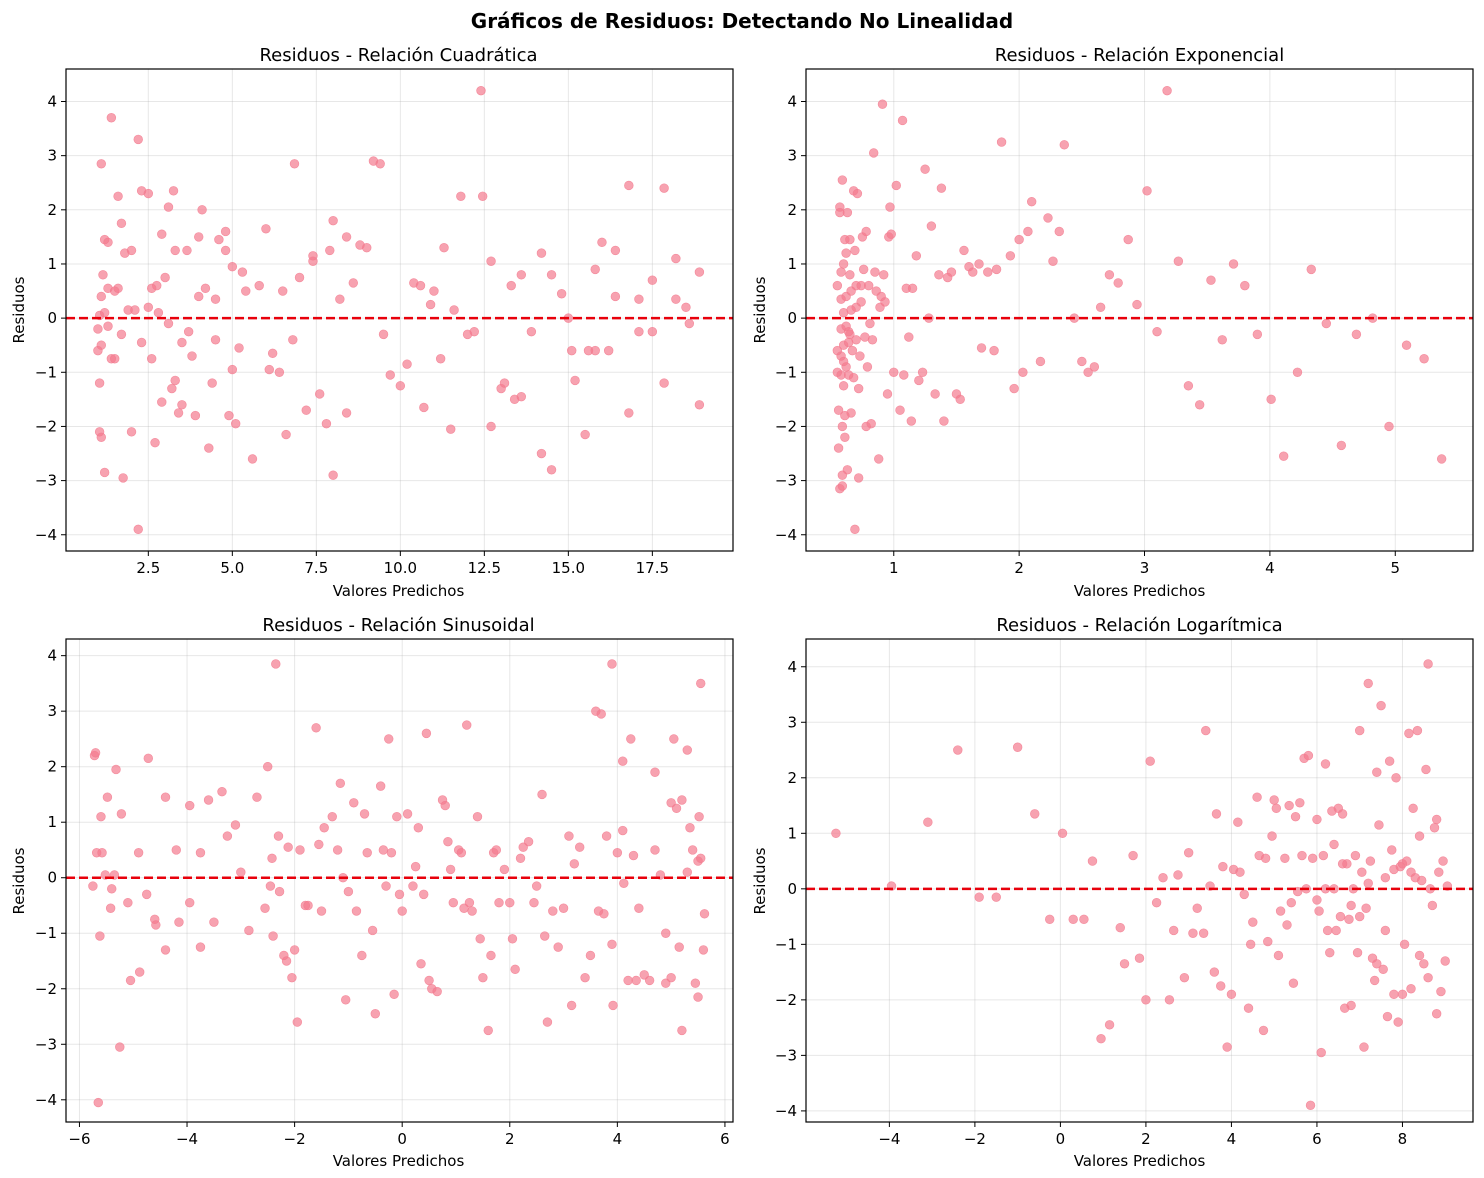 The width and height of the screenshot is (1484, 1178). Describe the element at coordinates (1317, 1139) in the screenshot. I see `x-tick-label: 6` at that location.